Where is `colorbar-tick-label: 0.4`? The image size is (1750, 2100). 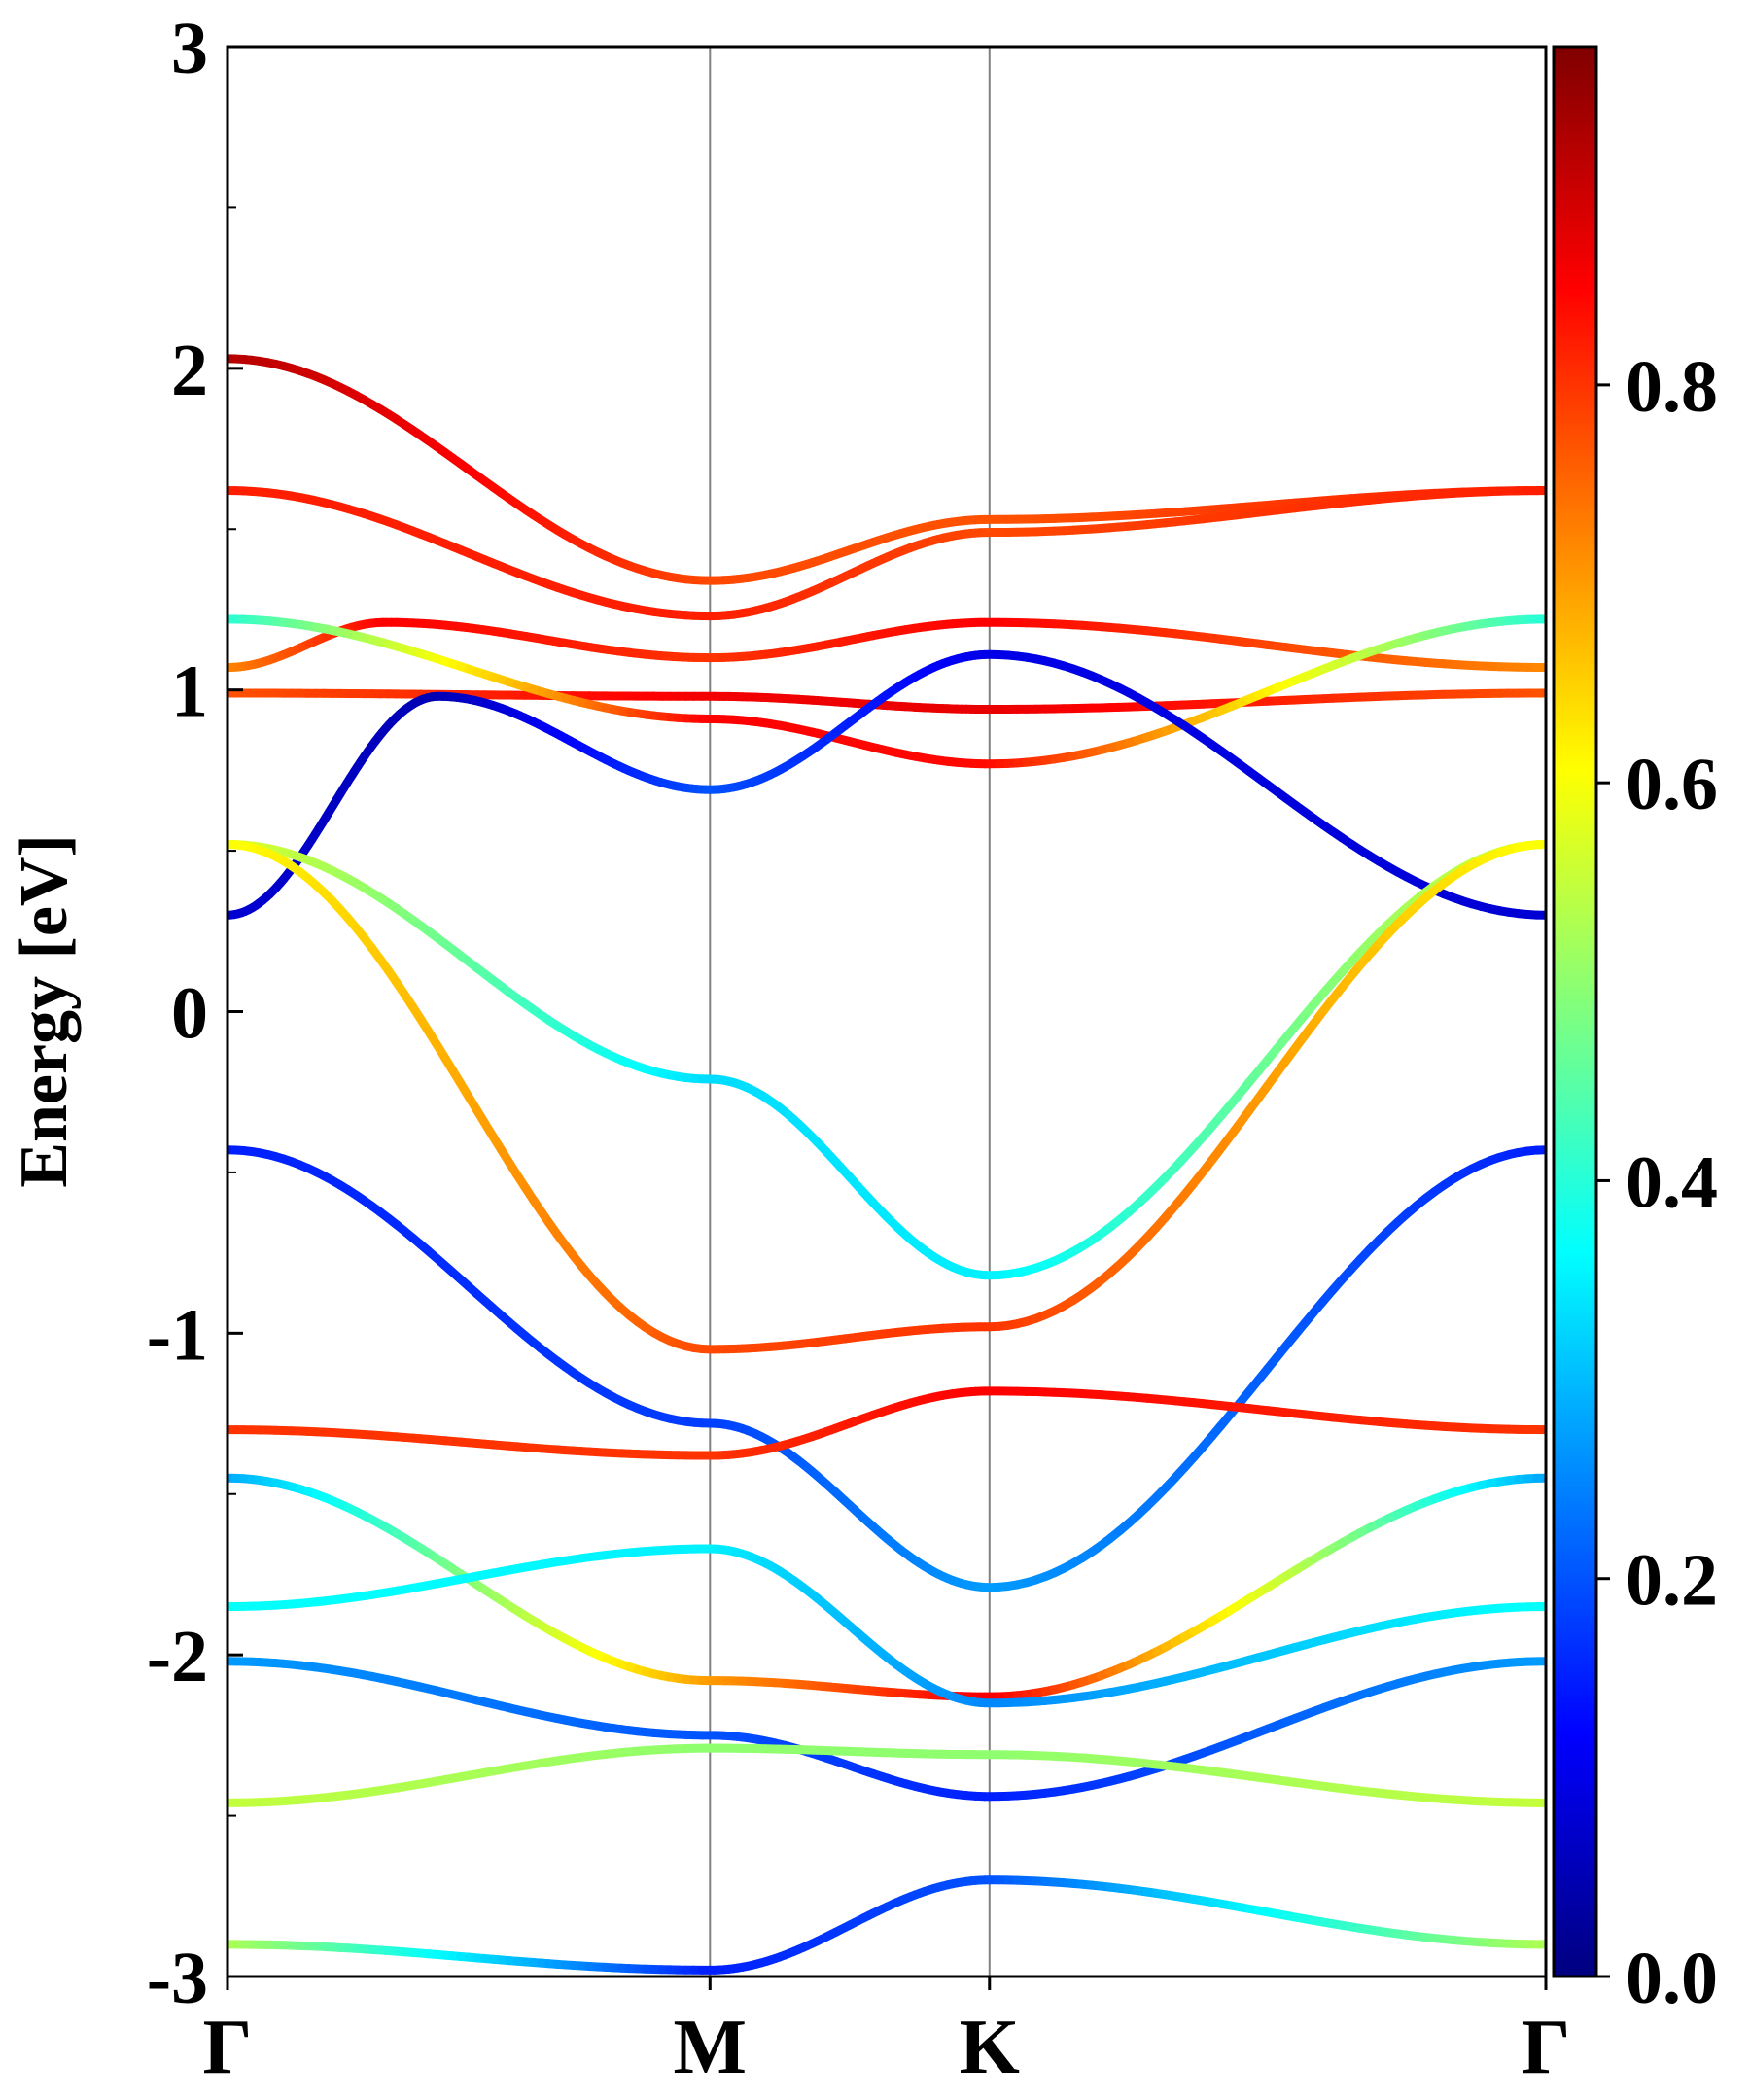 colorbar-tick-label: 0.4 is located at coordinates (1672, 1182).